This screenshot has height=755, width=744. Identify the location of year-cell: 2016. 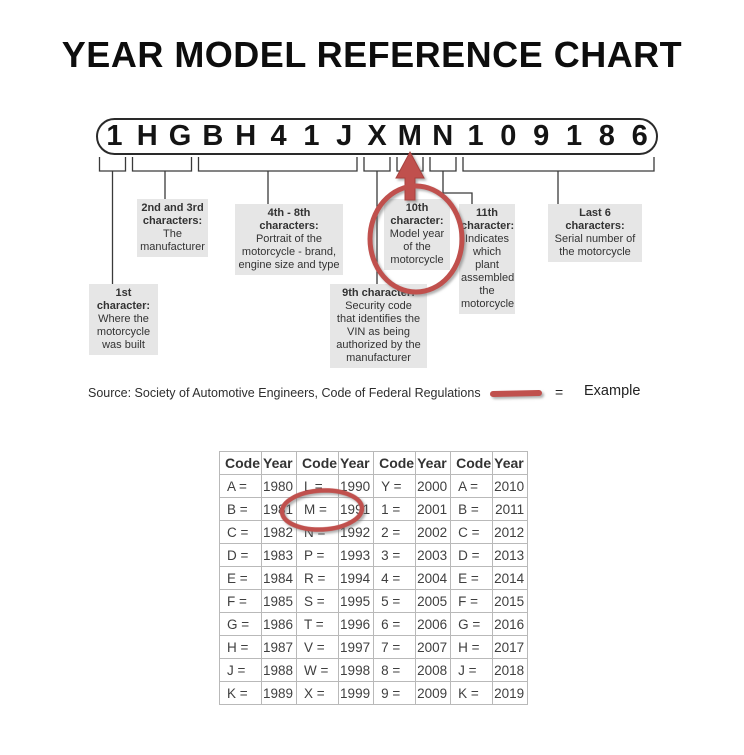
(510, 624).